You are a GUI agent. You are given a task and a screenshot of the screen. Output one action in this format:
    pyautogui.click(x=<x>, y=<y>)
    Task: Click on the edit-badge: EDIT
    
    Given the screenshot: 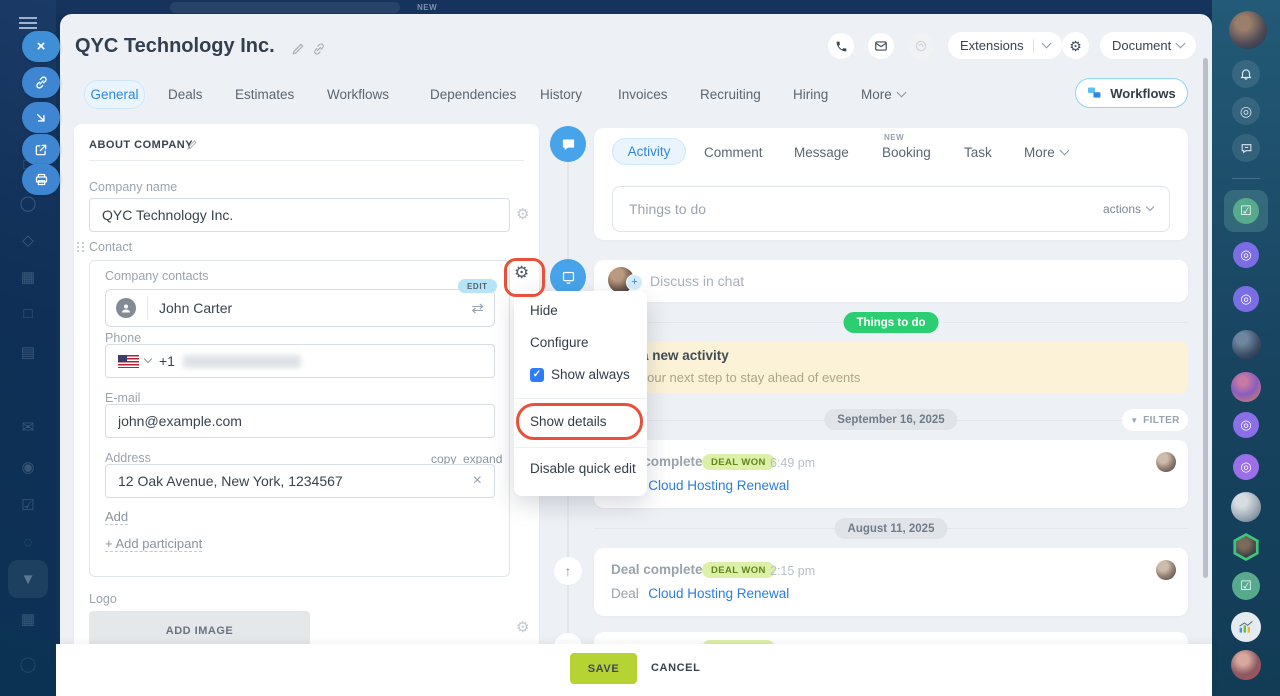 What is the action you would take?
    pyautogui.click(x=477, y=286)
    